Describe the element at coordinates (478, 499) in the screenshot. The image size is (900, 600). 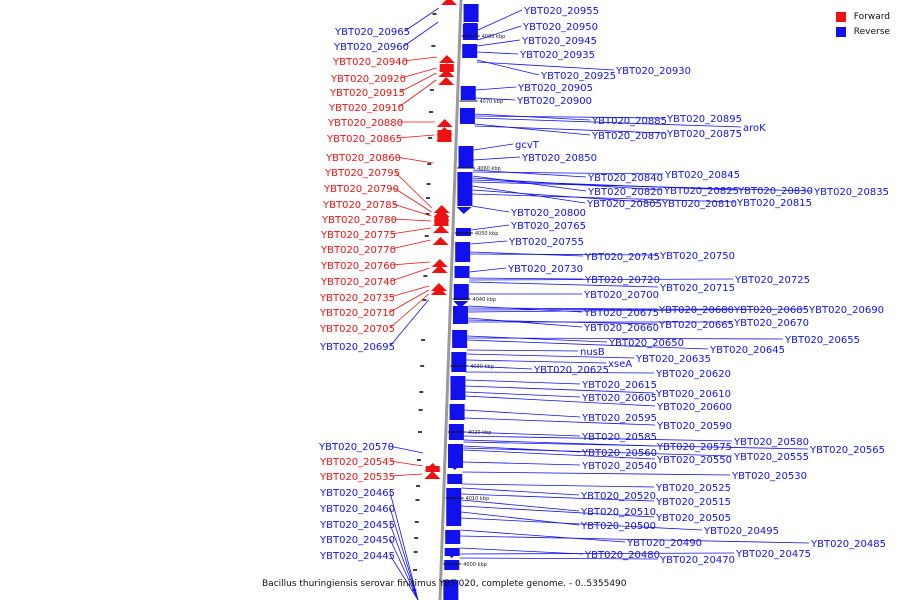
I see `kbp-tick-label: 4010 kbp` at that location.